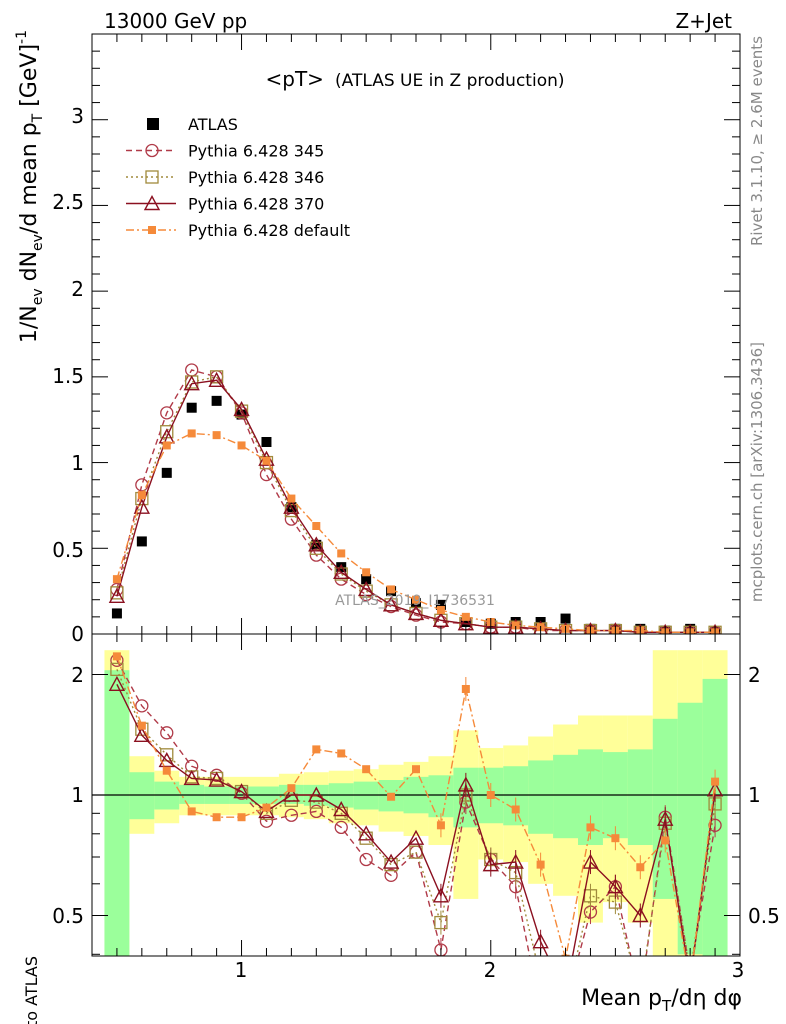  I want to click on legend-item-data: ATLAS, so click(192, 124).